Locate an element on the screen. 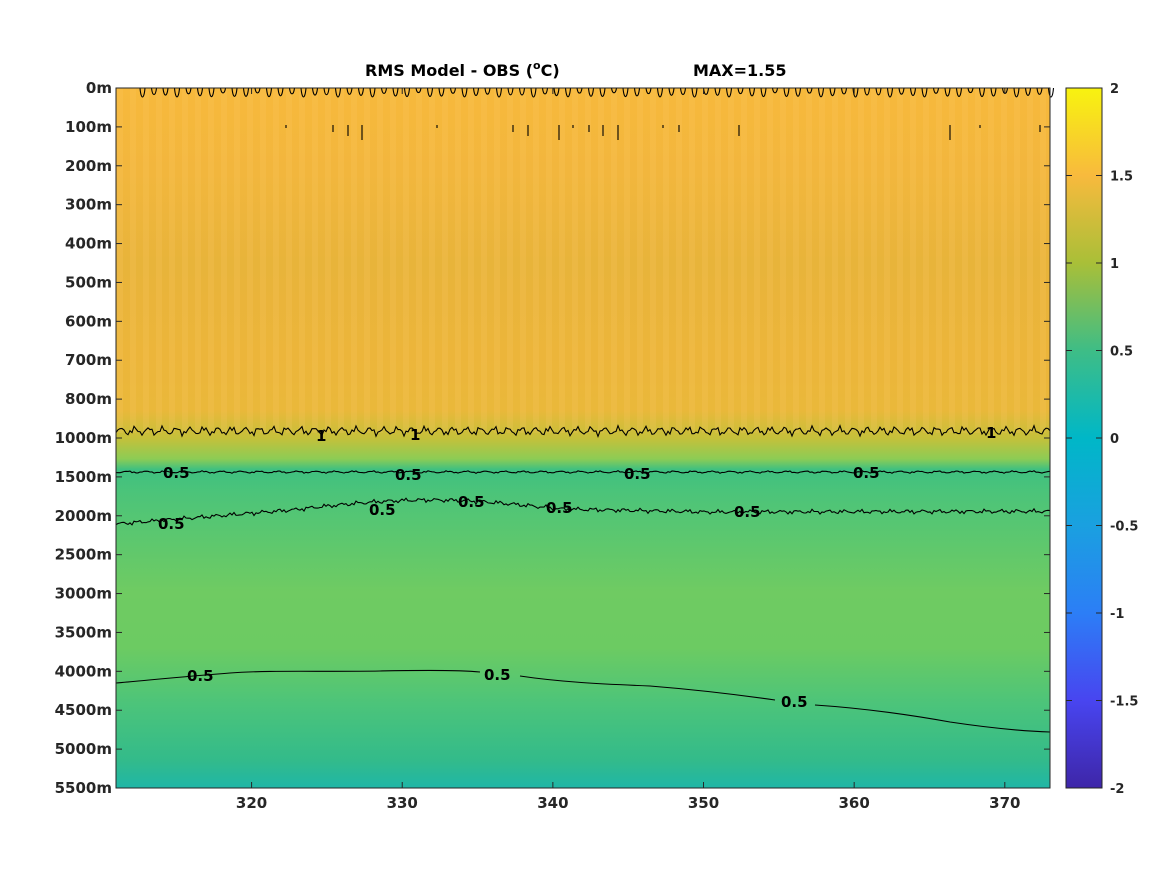 Image resolution: width=1167 pixels, height=875 pixels. x-tick-label: 340 is located at coordinates (552, 803).